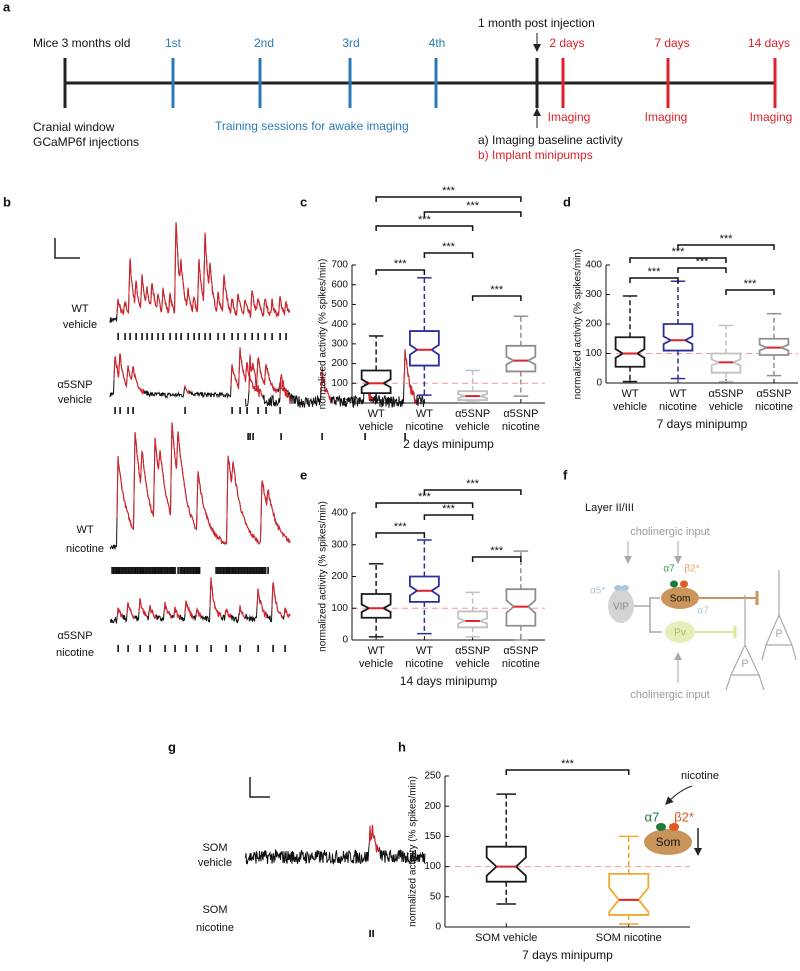  What do you see at coordinates (473, 664) in the screenshot?
I see `x-tick-label: vehicle` at bounding box center [473, 664].